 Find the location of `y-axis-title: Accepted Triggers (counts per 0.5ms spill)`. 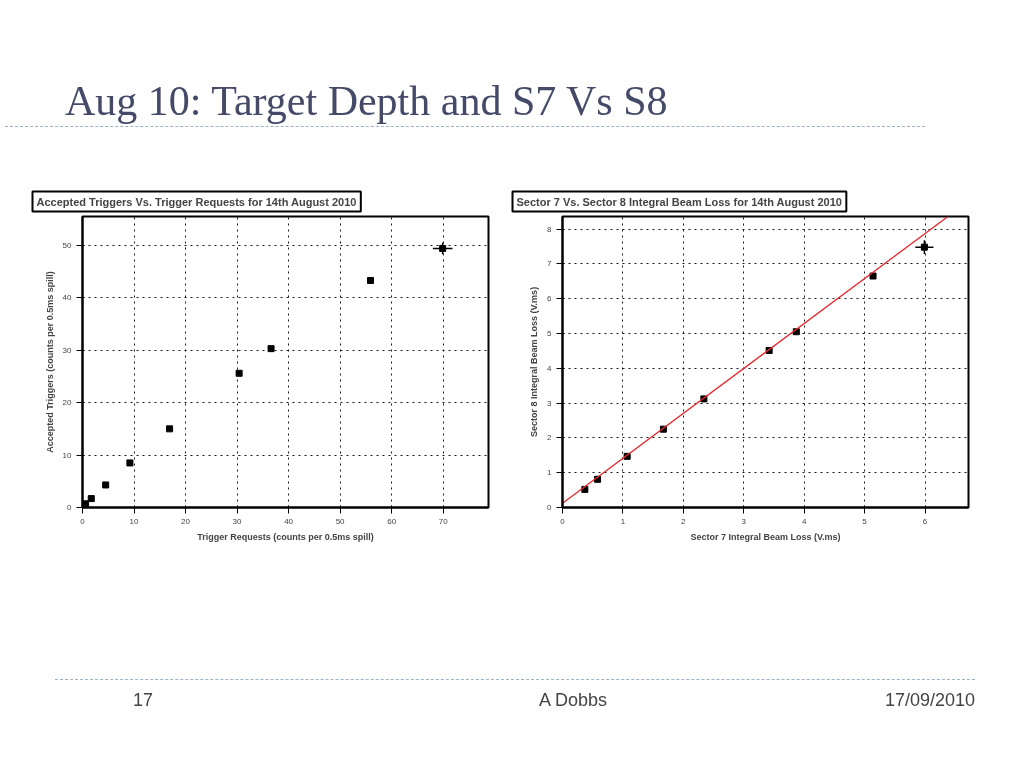

y-axis-title: Accepted Triggers (counts per 0.5ms spill) is located at coordinates (49, 362).